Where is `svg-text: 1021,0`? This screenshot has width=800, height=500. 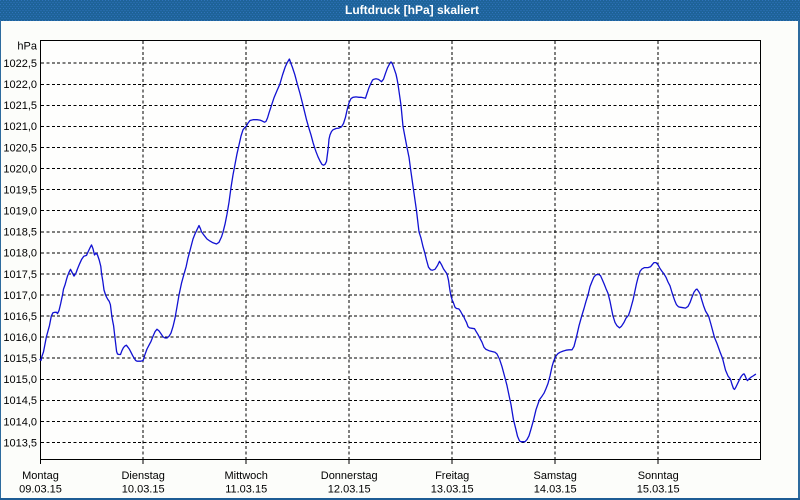 svg-text: 1021,0 is located at coordinates (20, 127).